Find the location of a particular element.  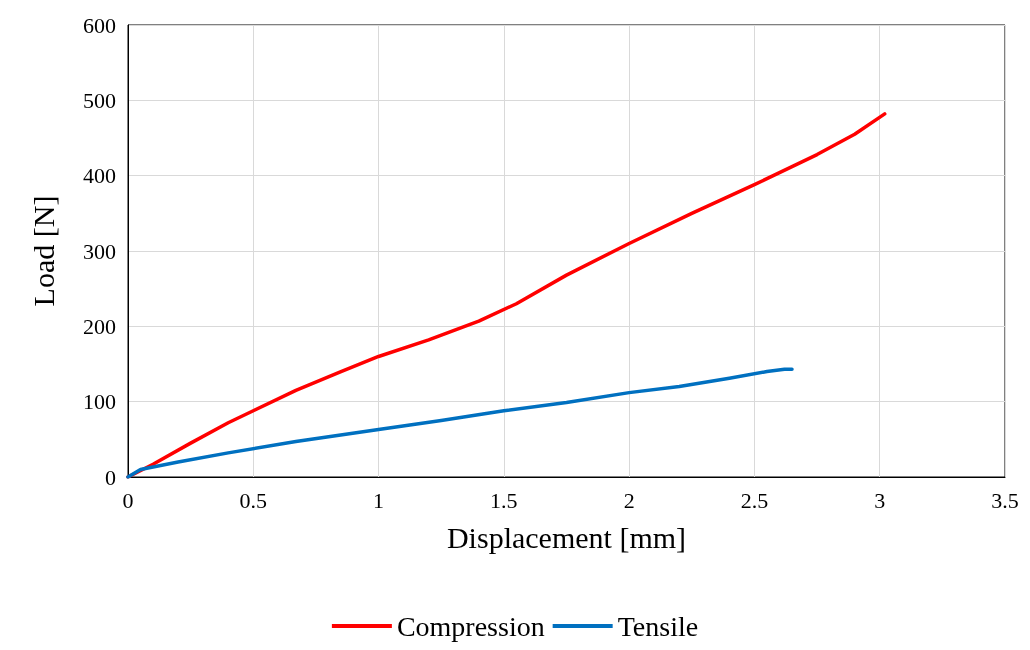

y-tick-label: 500 is located at coordinates (99, 100).